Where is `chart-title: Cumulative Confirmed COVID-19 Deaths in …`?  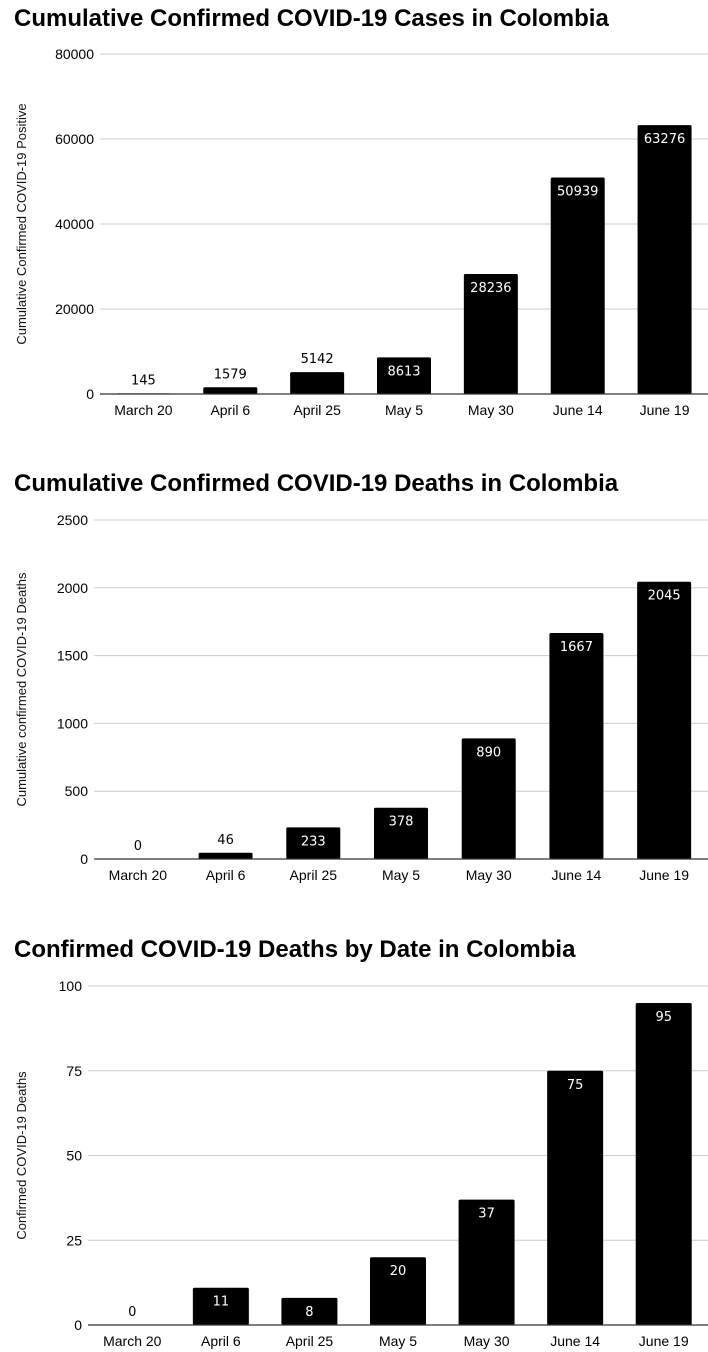 chart-title: Cumulative Confirmed COVID-19 Deaths in … is located at coordinates (316, 483).